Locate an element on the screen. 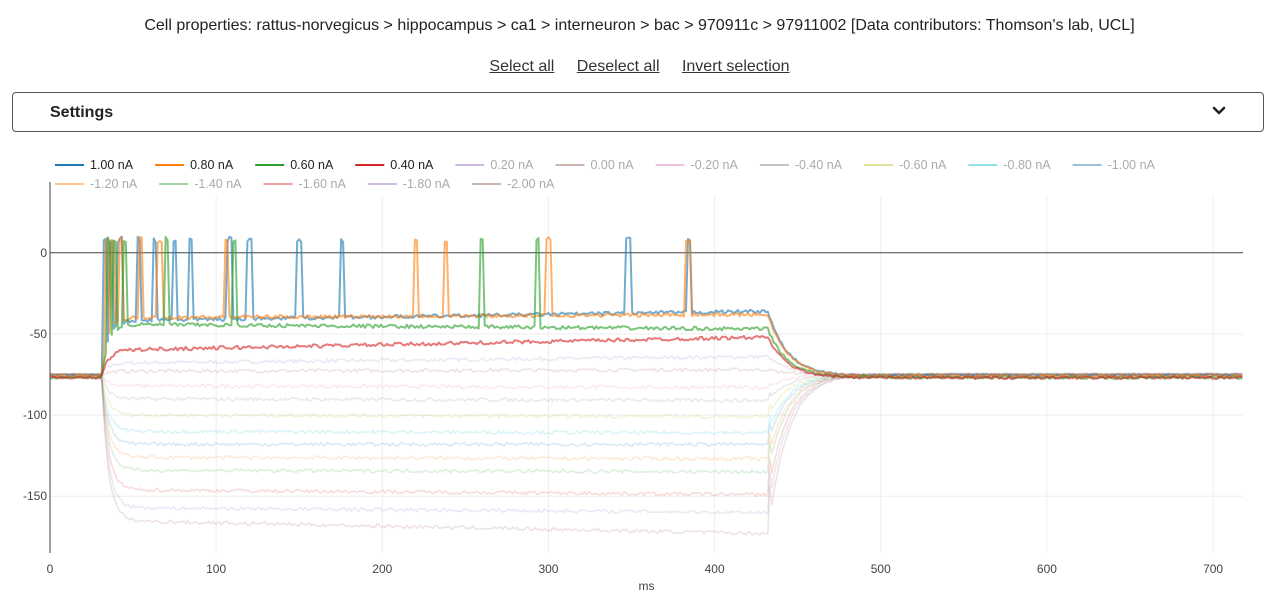 The width and height of the screenshot is (1279, 596). legend-item: 0.60 nA is located at coordinates (294, 165).